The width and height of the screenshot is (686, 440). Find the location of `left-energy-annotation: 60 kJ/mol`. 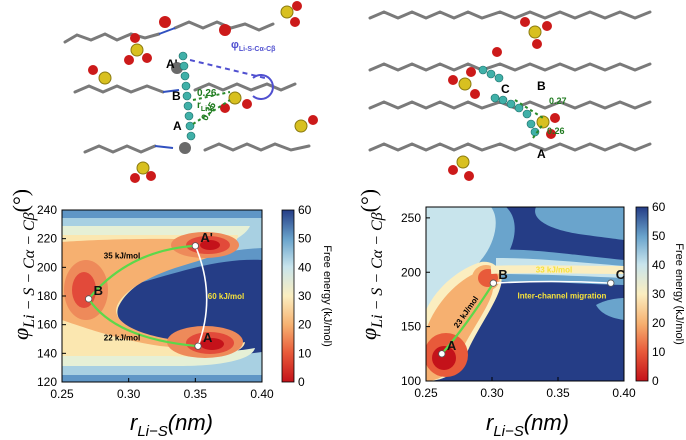

left-energy-annotation: 60 kJ/mol is located at coordinates (226, 296).